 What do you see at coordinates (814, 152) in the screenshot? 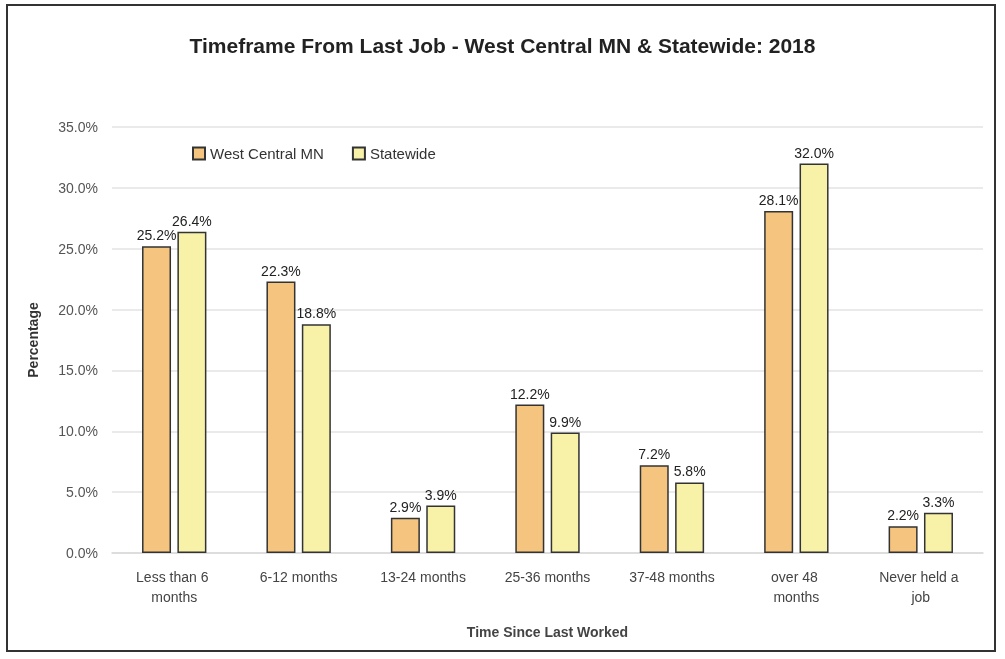
I see `data-label: 32.0%` at bounding box center [814, 152].